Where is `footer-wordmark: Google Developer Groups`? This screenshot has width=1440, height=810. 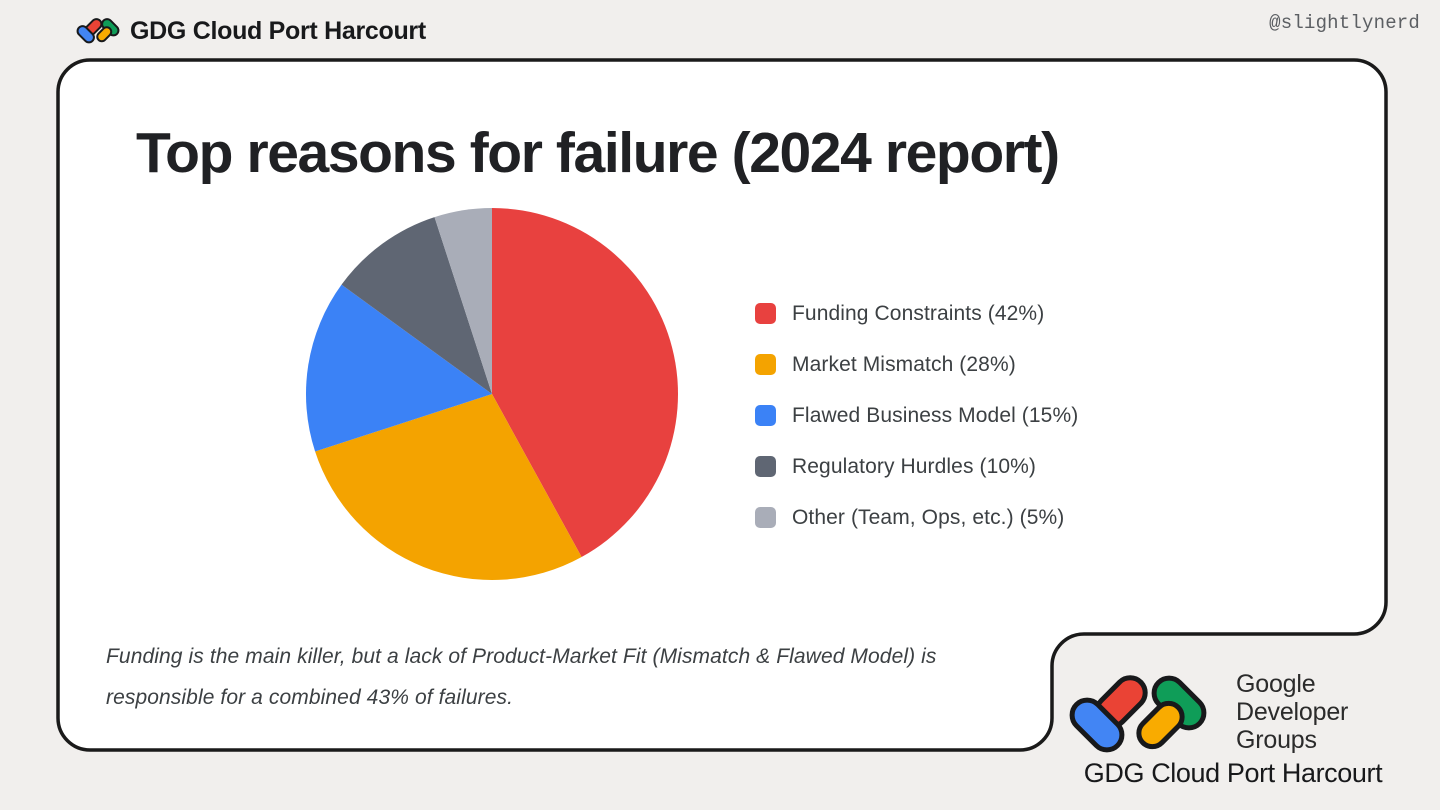 footer-wordmark: Google Developer Groups is located at coordinates (1292, 712).